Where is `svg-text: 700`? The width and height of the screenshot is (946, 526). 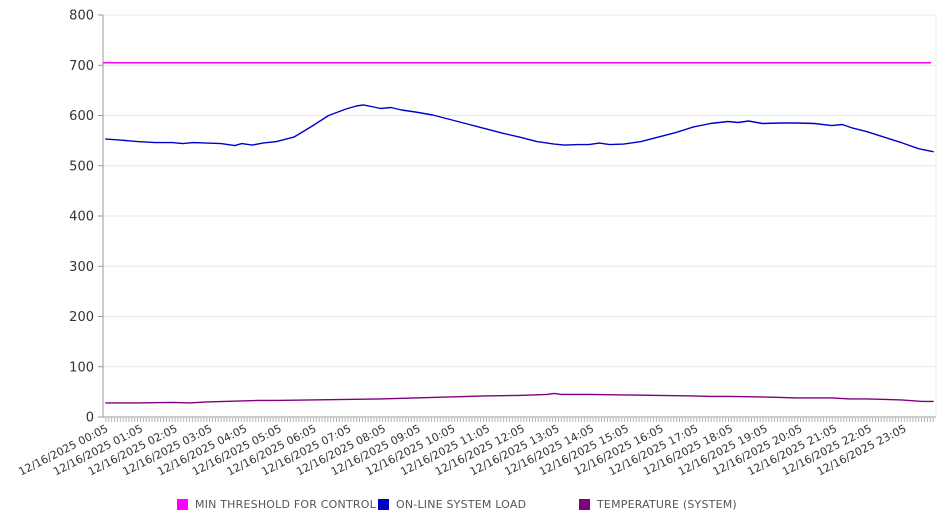 svg-text: 700 is located at coordinates (81, 66).